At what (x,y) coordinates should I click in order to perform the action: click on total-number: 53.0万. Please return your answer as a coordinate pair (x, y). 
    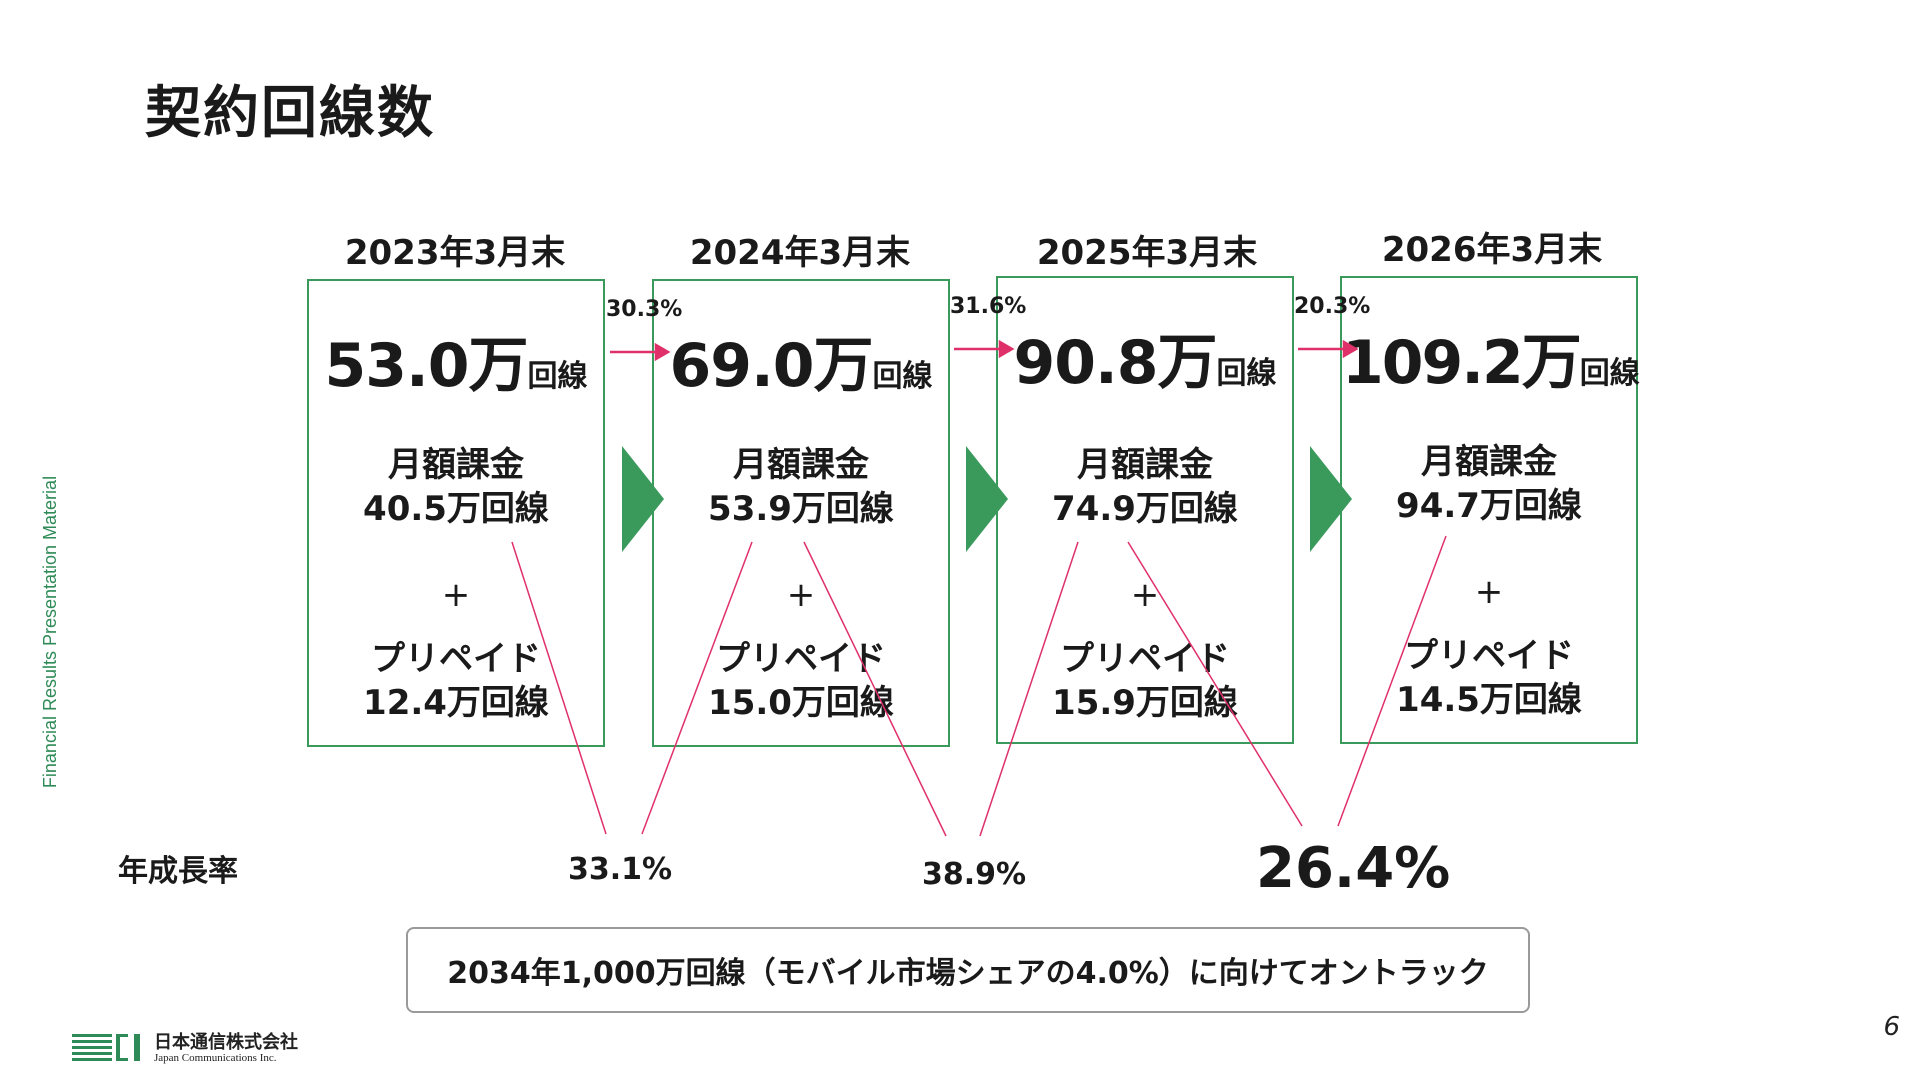
    Looking at the image, I should click on (426, 366).